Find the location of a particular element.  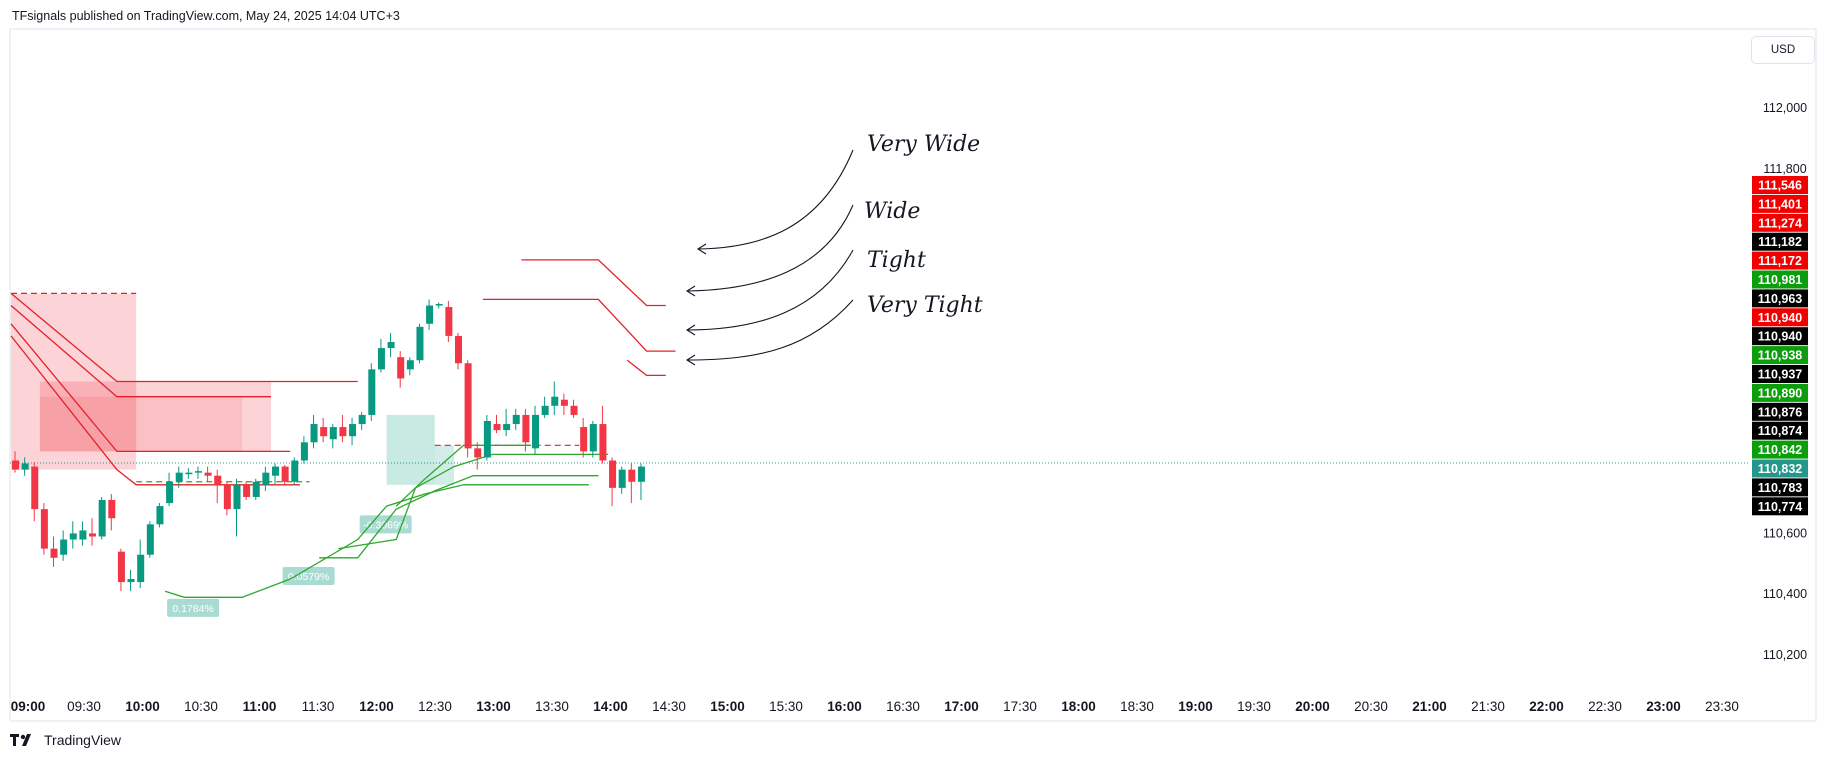

percent-label-box is located at coordinates (385, 524).